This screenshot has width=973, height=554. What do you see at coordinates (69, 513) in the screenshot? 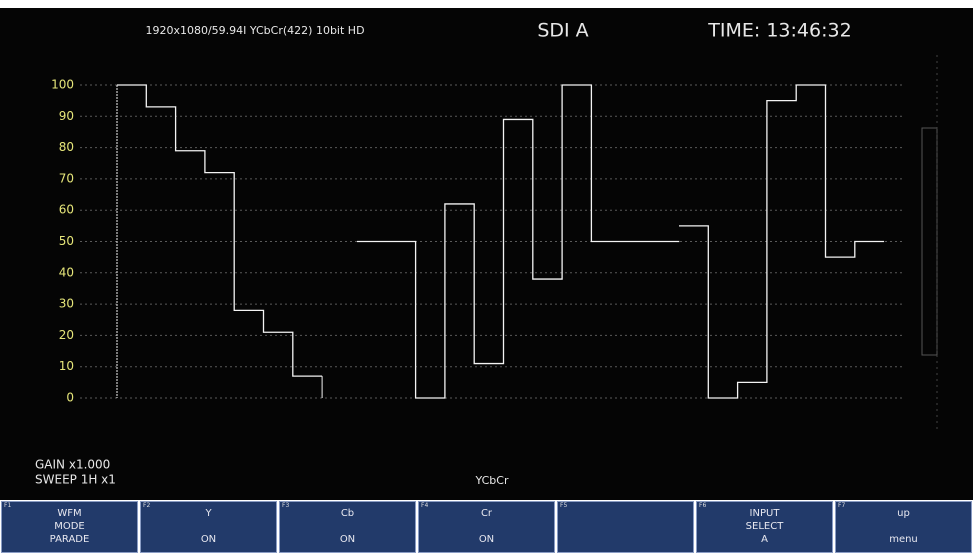
I see `key-text: WFM` at bounding box center [69, 513].